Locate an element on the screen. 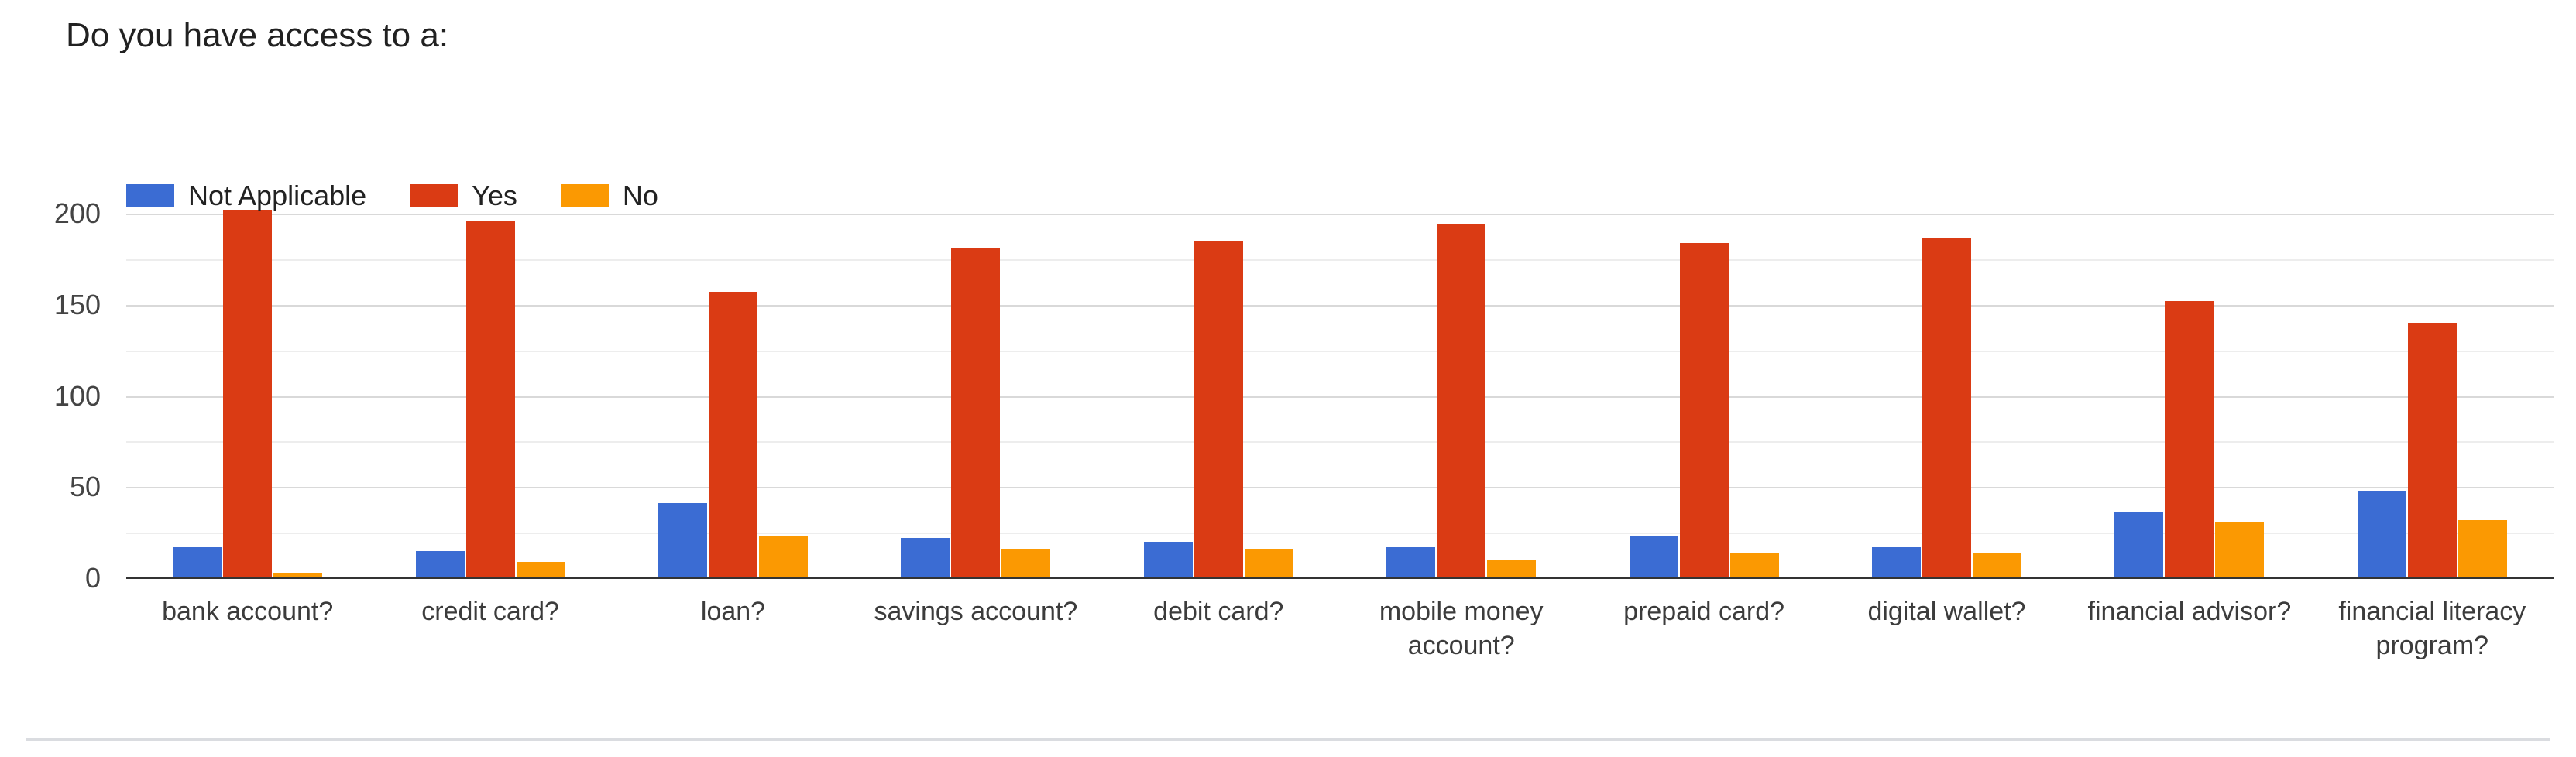 The width and height of the screenshot is (2576, 757). chart-title: Do you have access to a: is located at coordinates (257, 35).